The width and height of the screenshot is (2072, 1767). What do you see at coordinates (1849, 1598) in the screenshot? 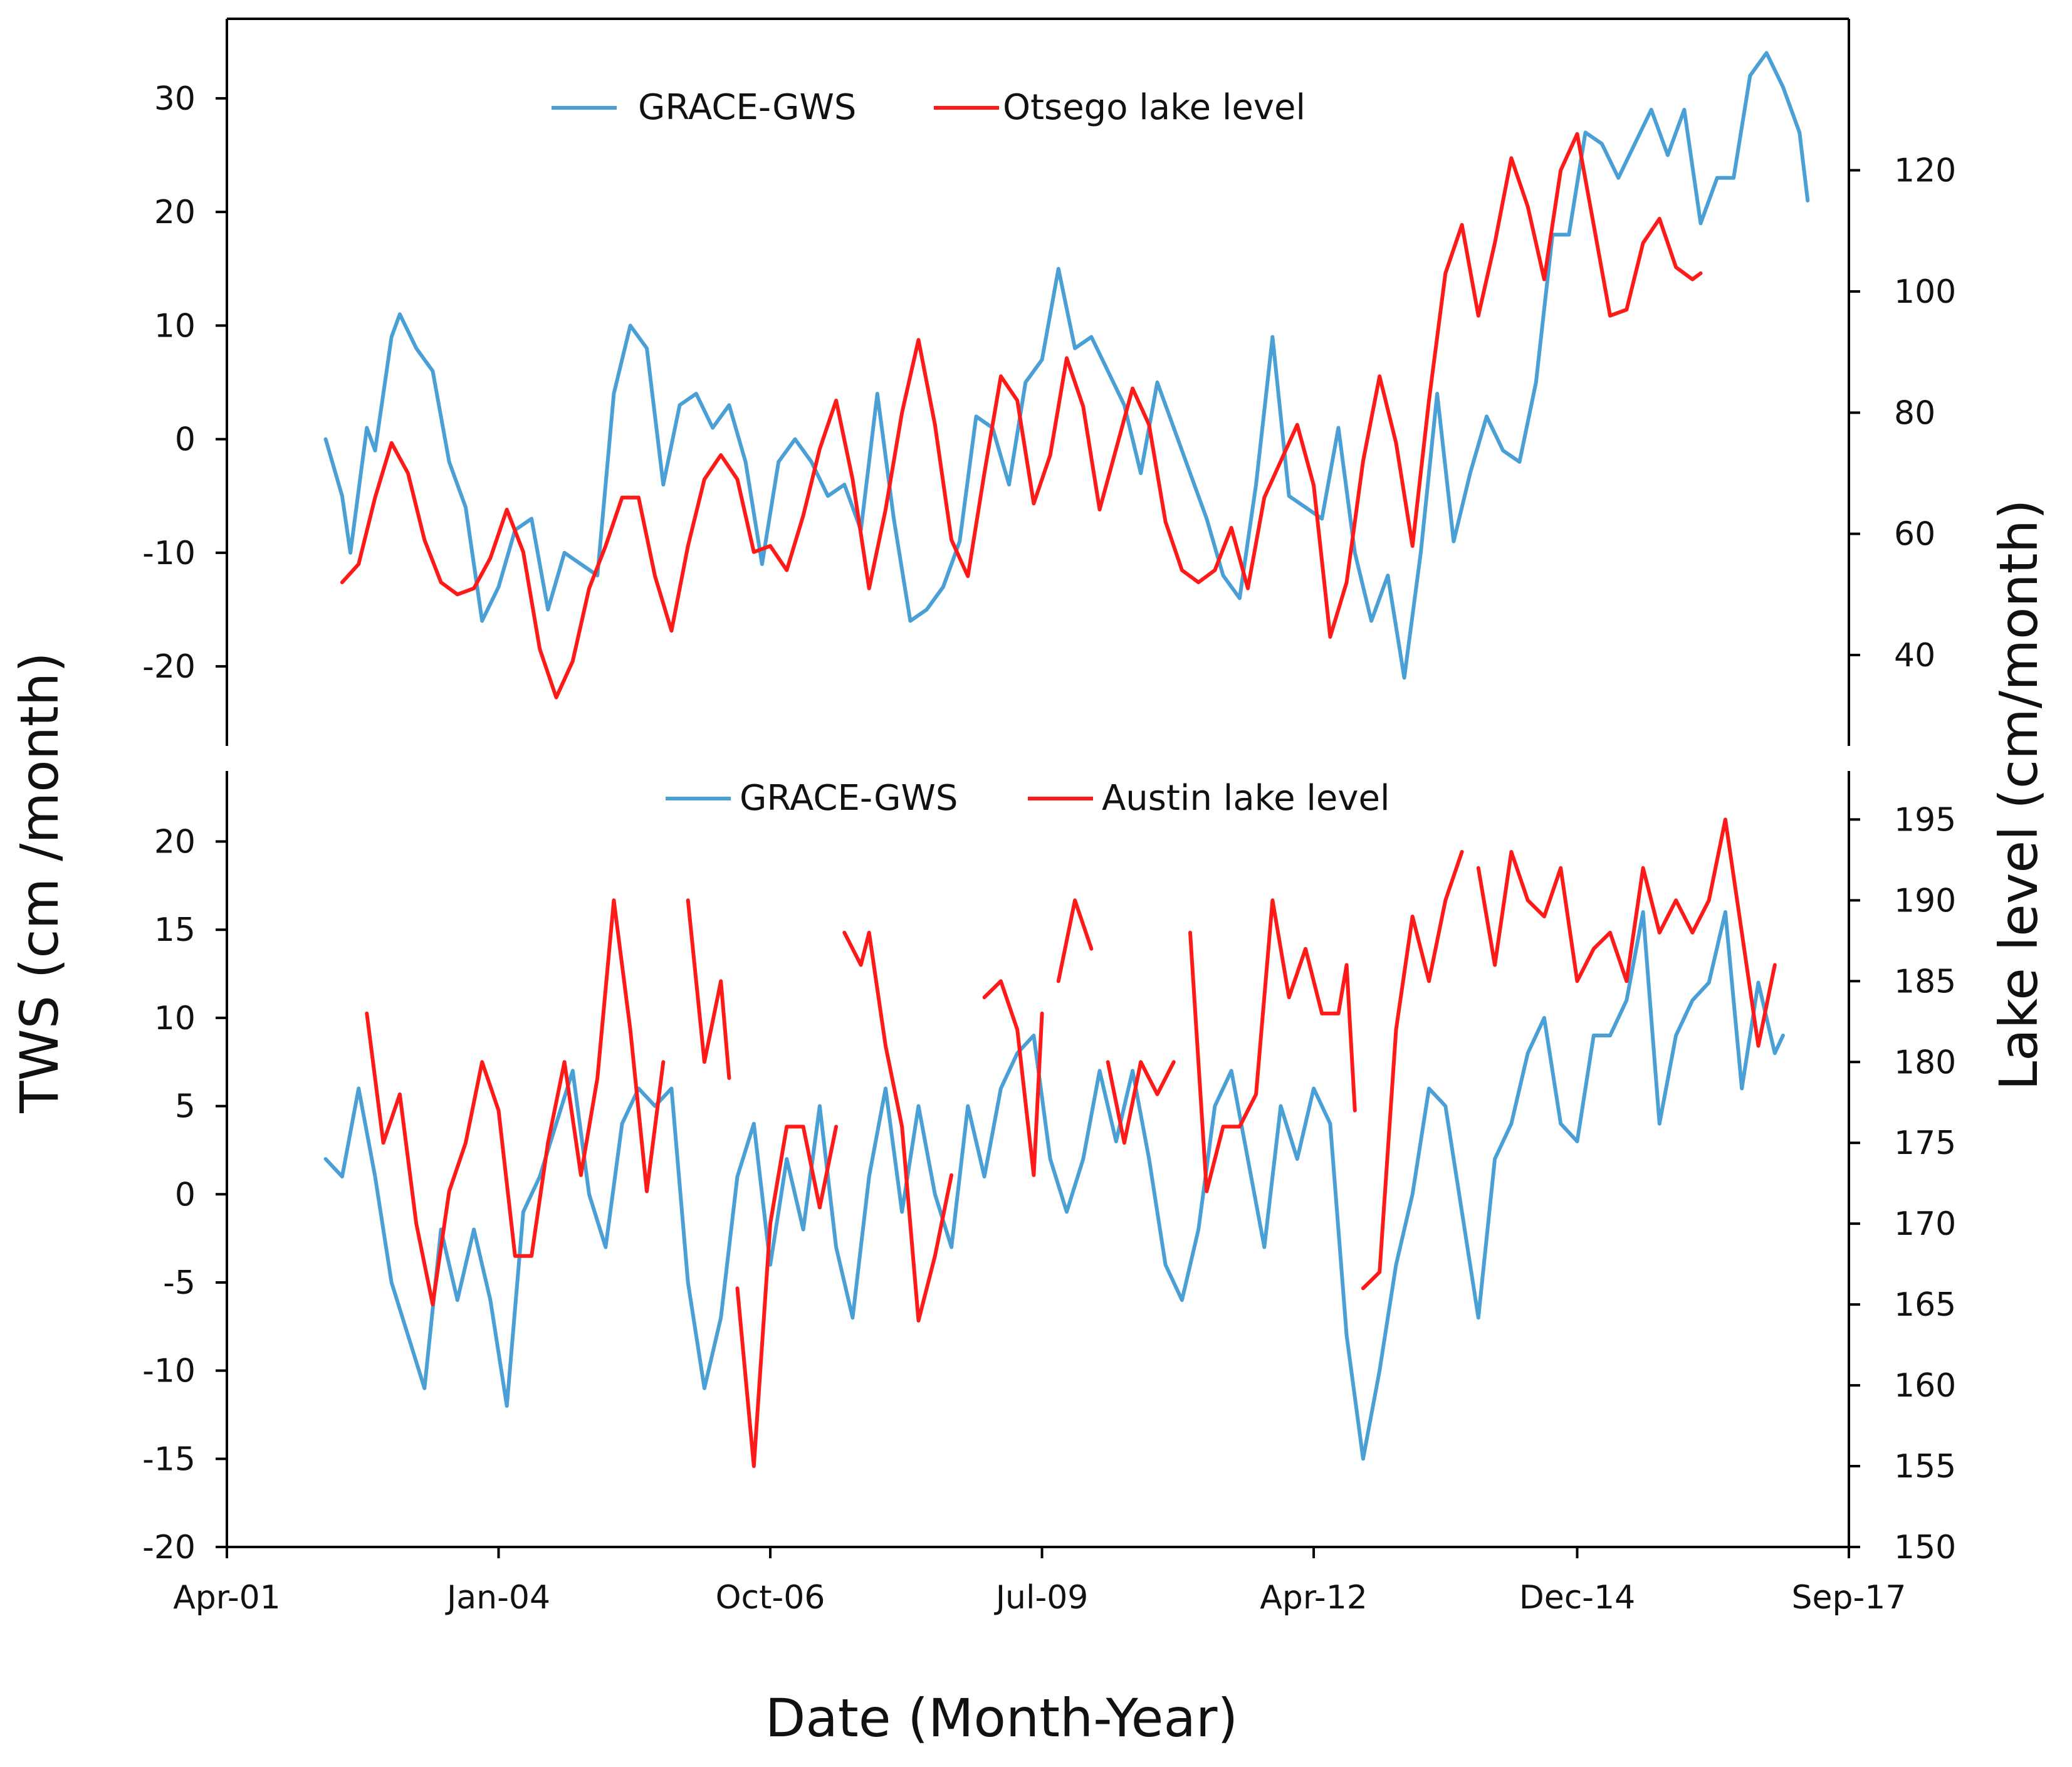
I see `x-tick-label: Sep-17` at bounding box center [1849, 1598].